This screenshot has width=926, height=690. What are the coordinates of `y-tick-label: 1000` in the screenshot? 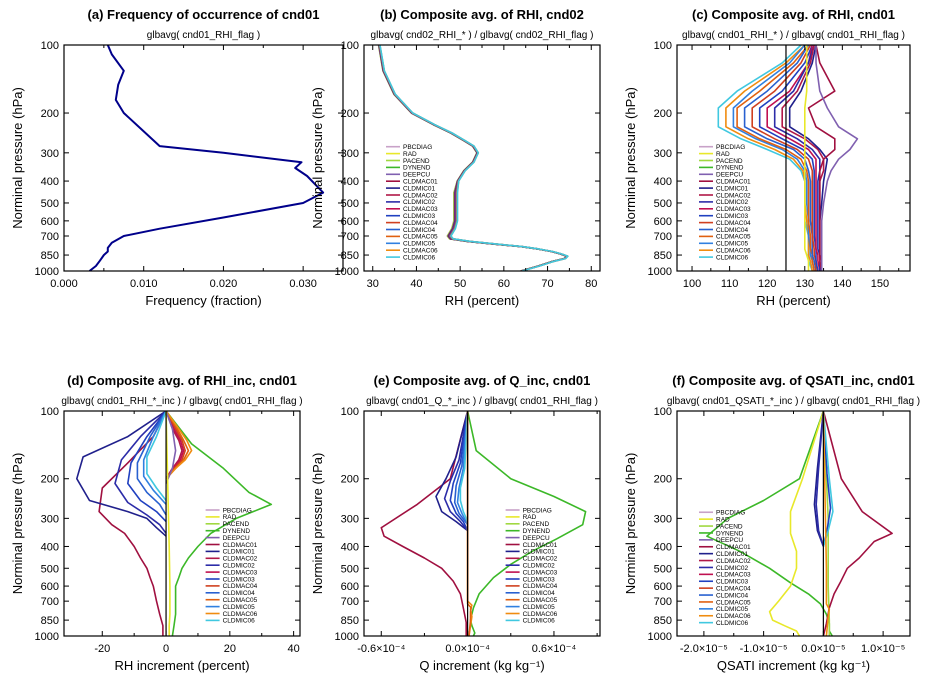 It's located at (347, 637).